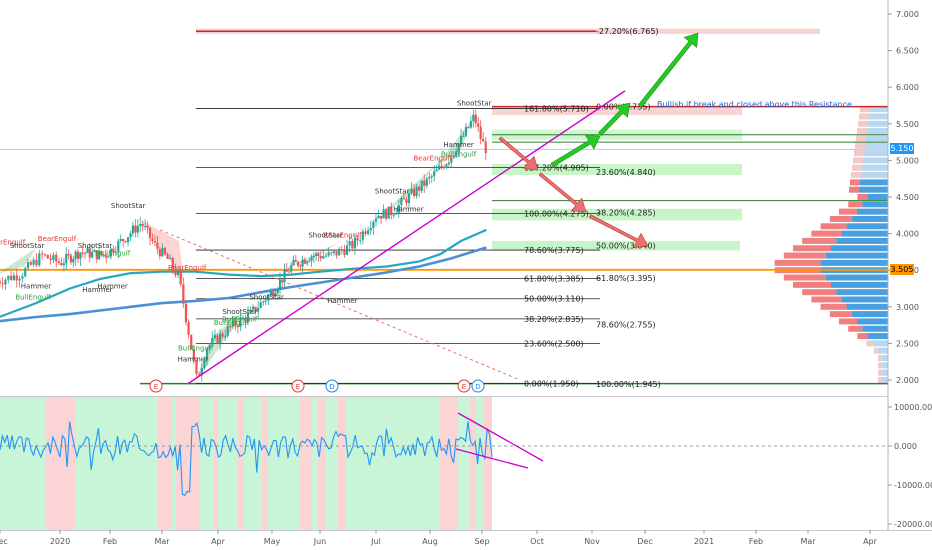 The width and height of the screenshot is (932, 550). I want to click on fib-right-label: 78.60%(2.755), so click(626, 325).